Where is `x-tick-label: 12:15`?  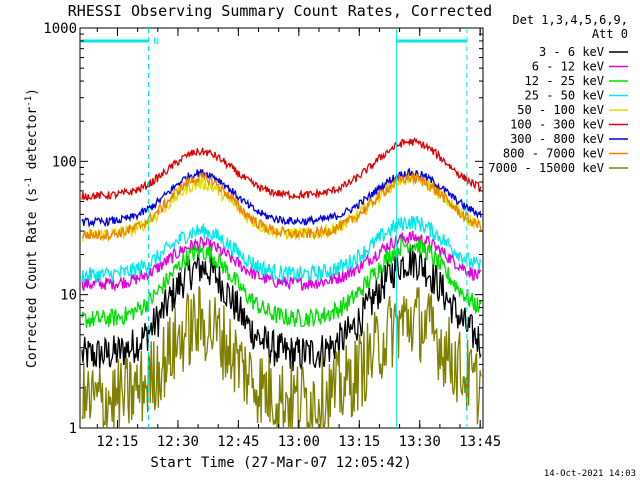
x-tick-label: 12:15 is located at coordinates (117, 442).